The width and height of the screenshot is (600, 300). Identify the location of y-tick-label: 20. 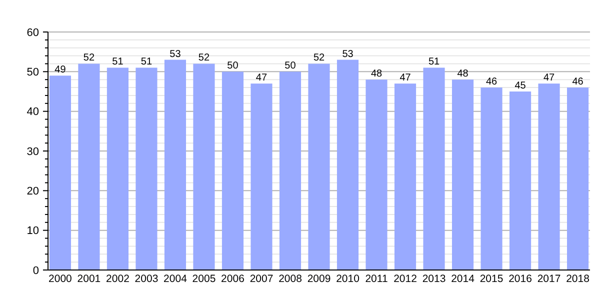
(32, 192).